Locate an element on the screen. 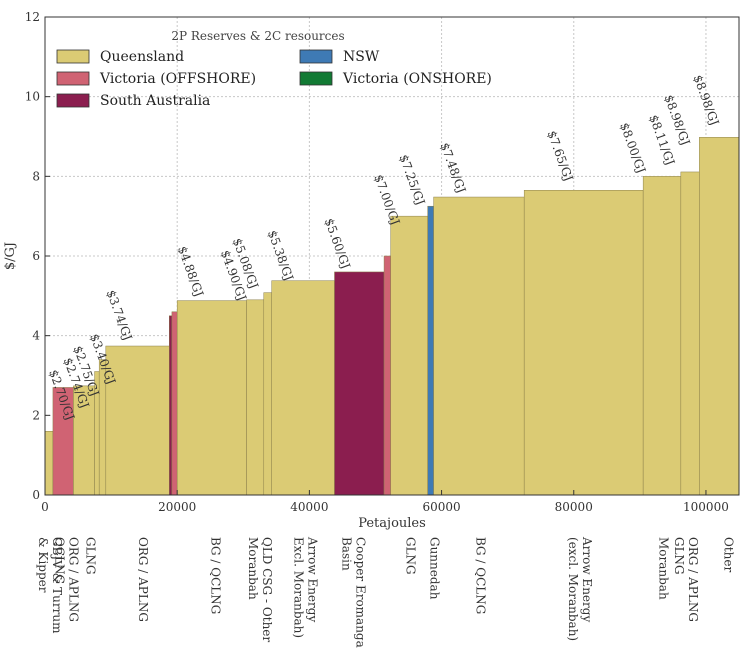  y-axis-title: $/GJ is located at coordinates (10, 256).